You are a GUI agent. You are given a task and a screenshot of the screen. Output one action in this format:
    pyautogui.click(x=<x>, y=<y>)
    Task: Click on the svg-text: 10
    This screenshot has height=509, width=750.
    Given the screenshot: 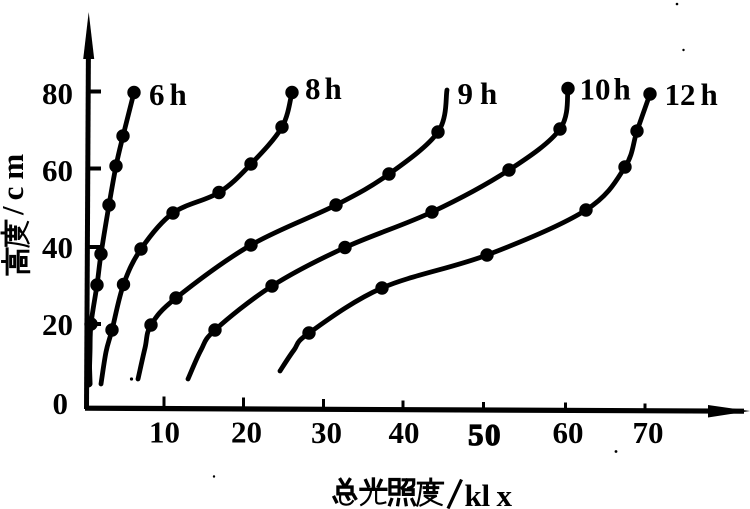 What is the action you would take?
    pyautogui.click(x=164, y=432)
    